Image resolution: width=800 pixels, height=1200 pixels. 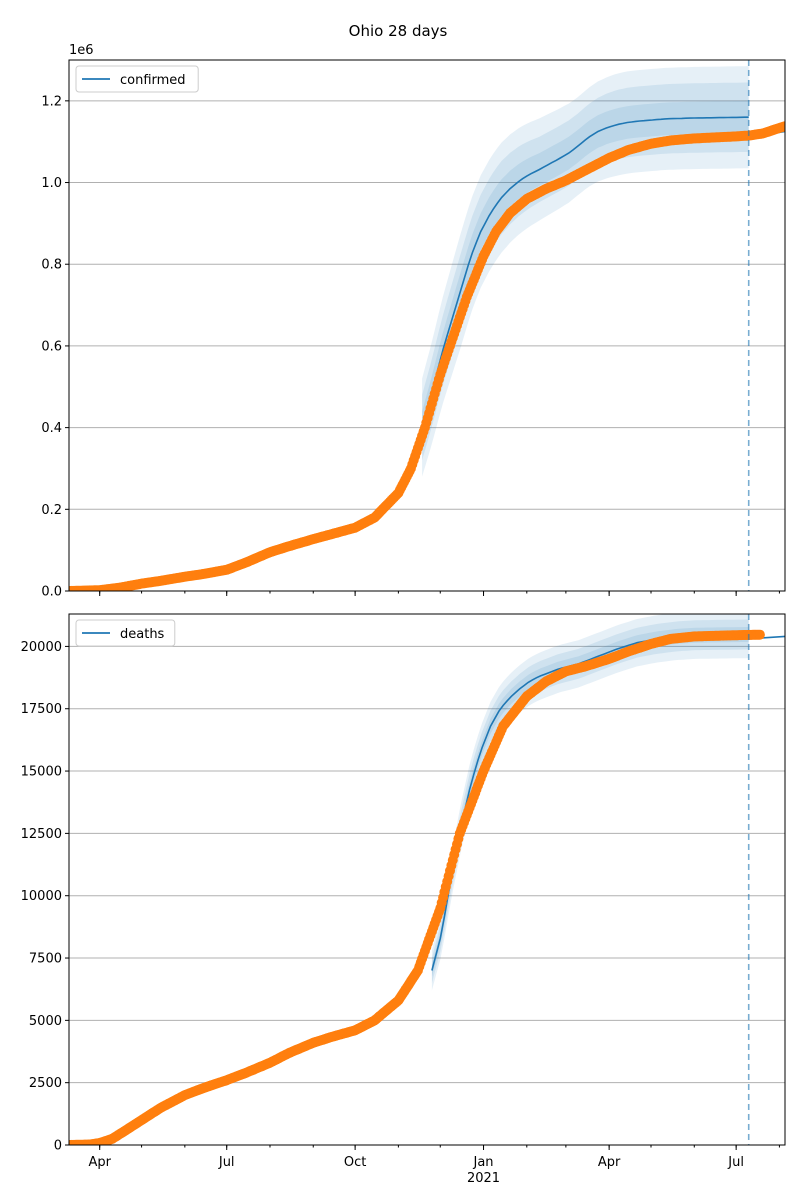 What do you see at coordinates (51, 592) in the screenshot?
I see `y-tick-label: 0.0` at bounding box center [51, 592].